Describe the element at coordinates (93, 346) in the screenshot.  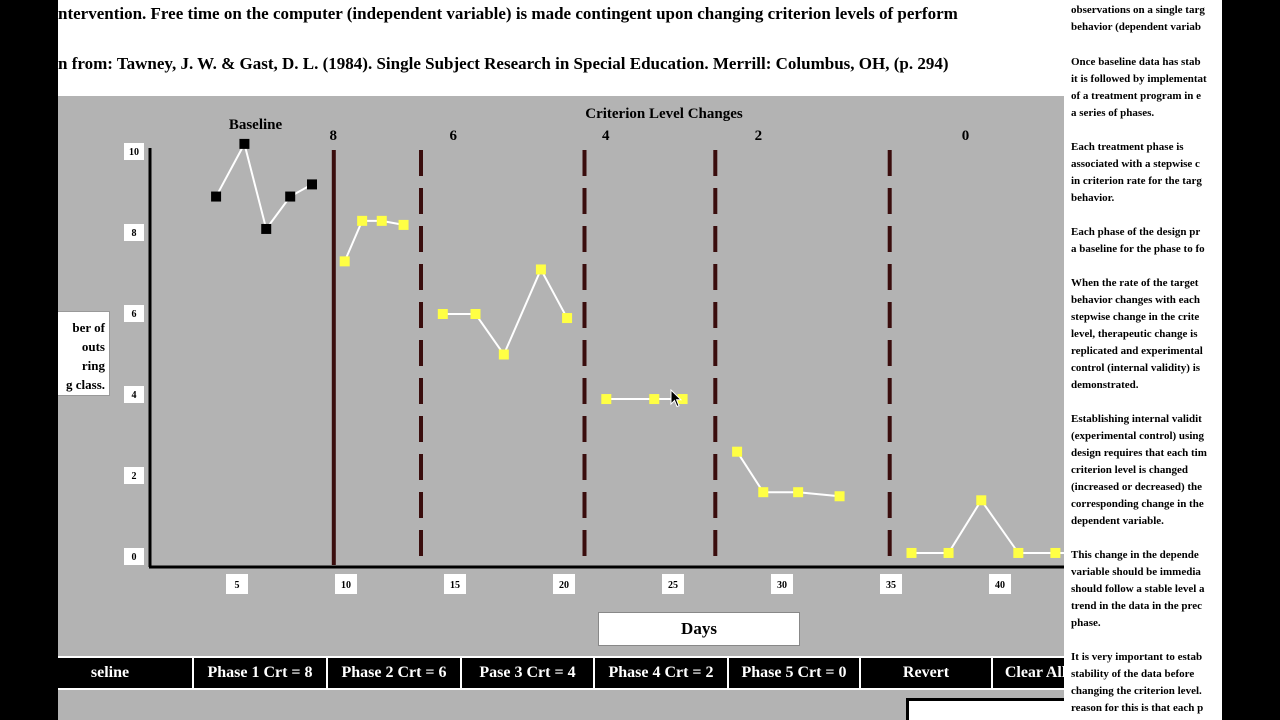
I see `y-axis-label-line: outs` at that location.